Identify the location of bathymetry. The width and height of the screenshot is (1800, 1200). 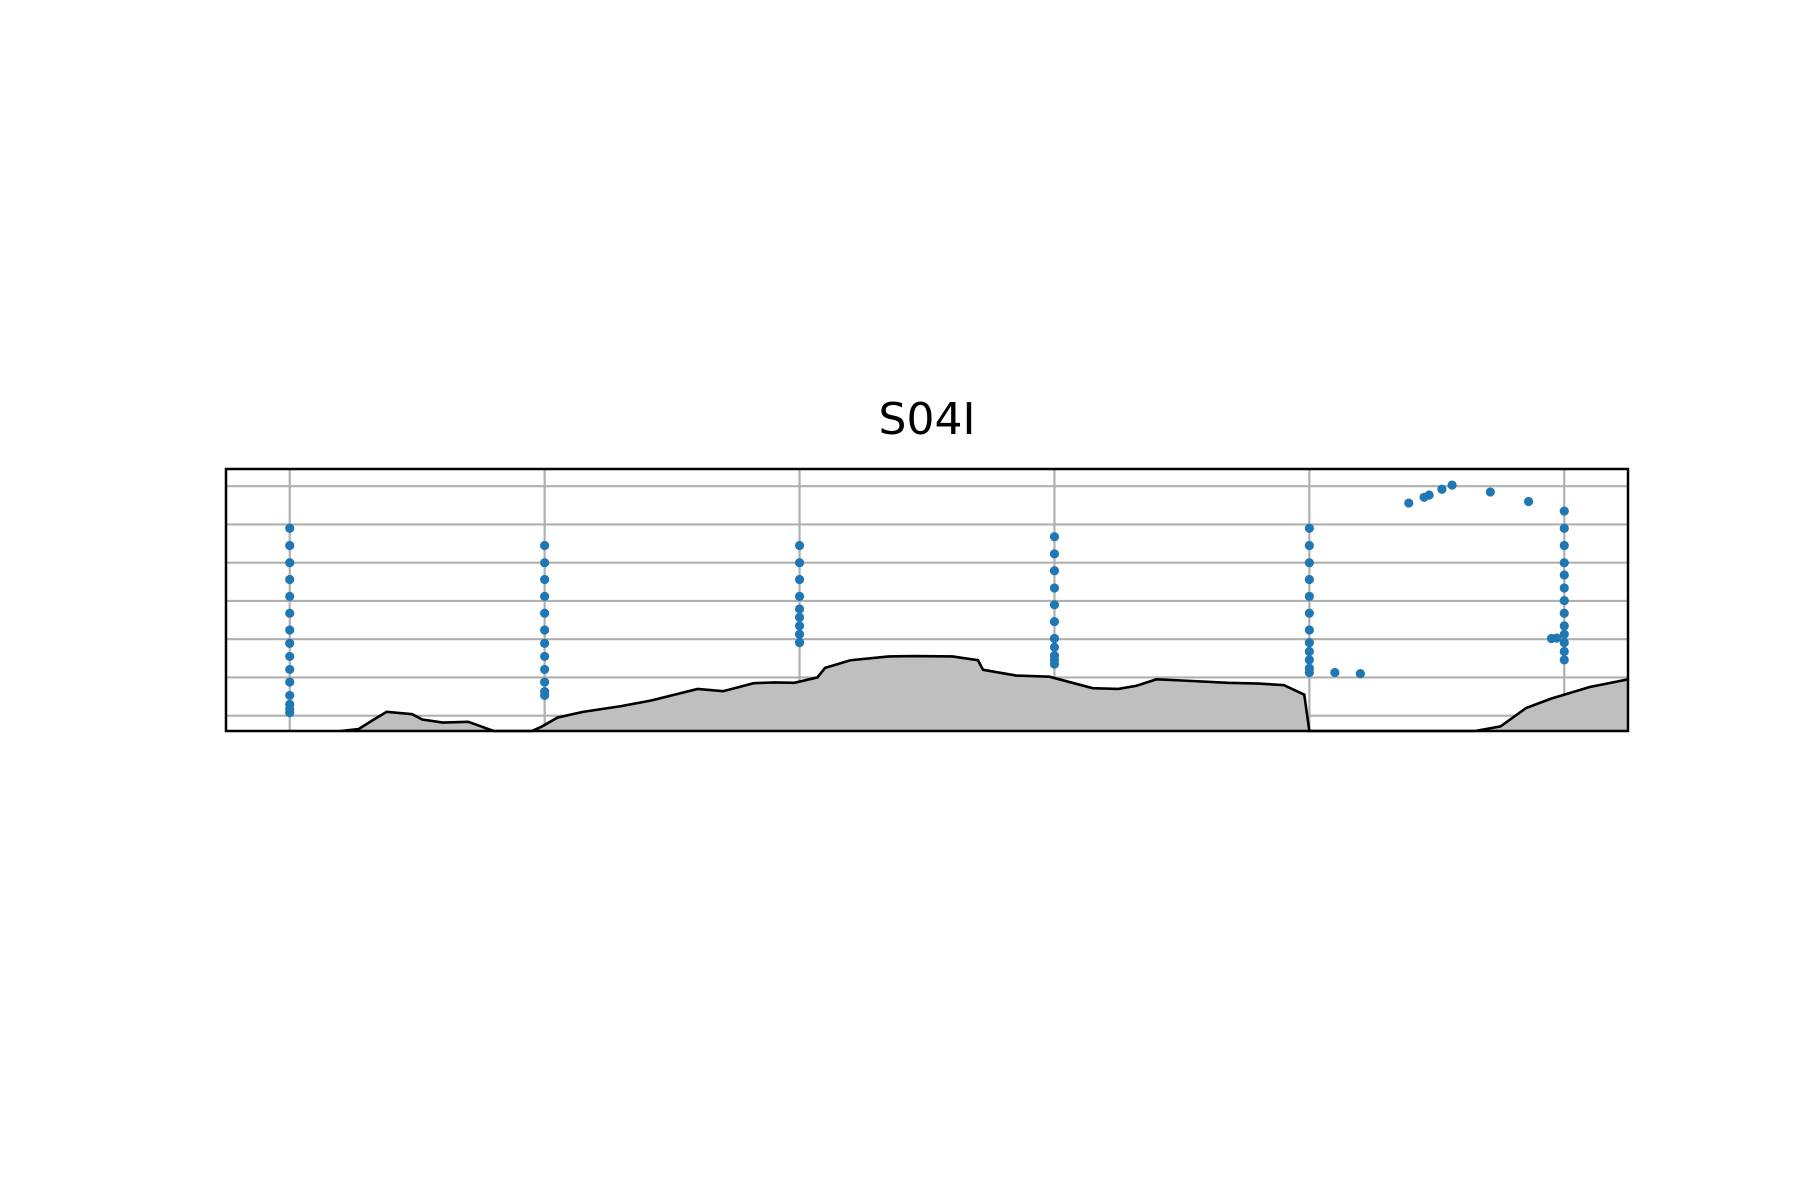
(984, 693).